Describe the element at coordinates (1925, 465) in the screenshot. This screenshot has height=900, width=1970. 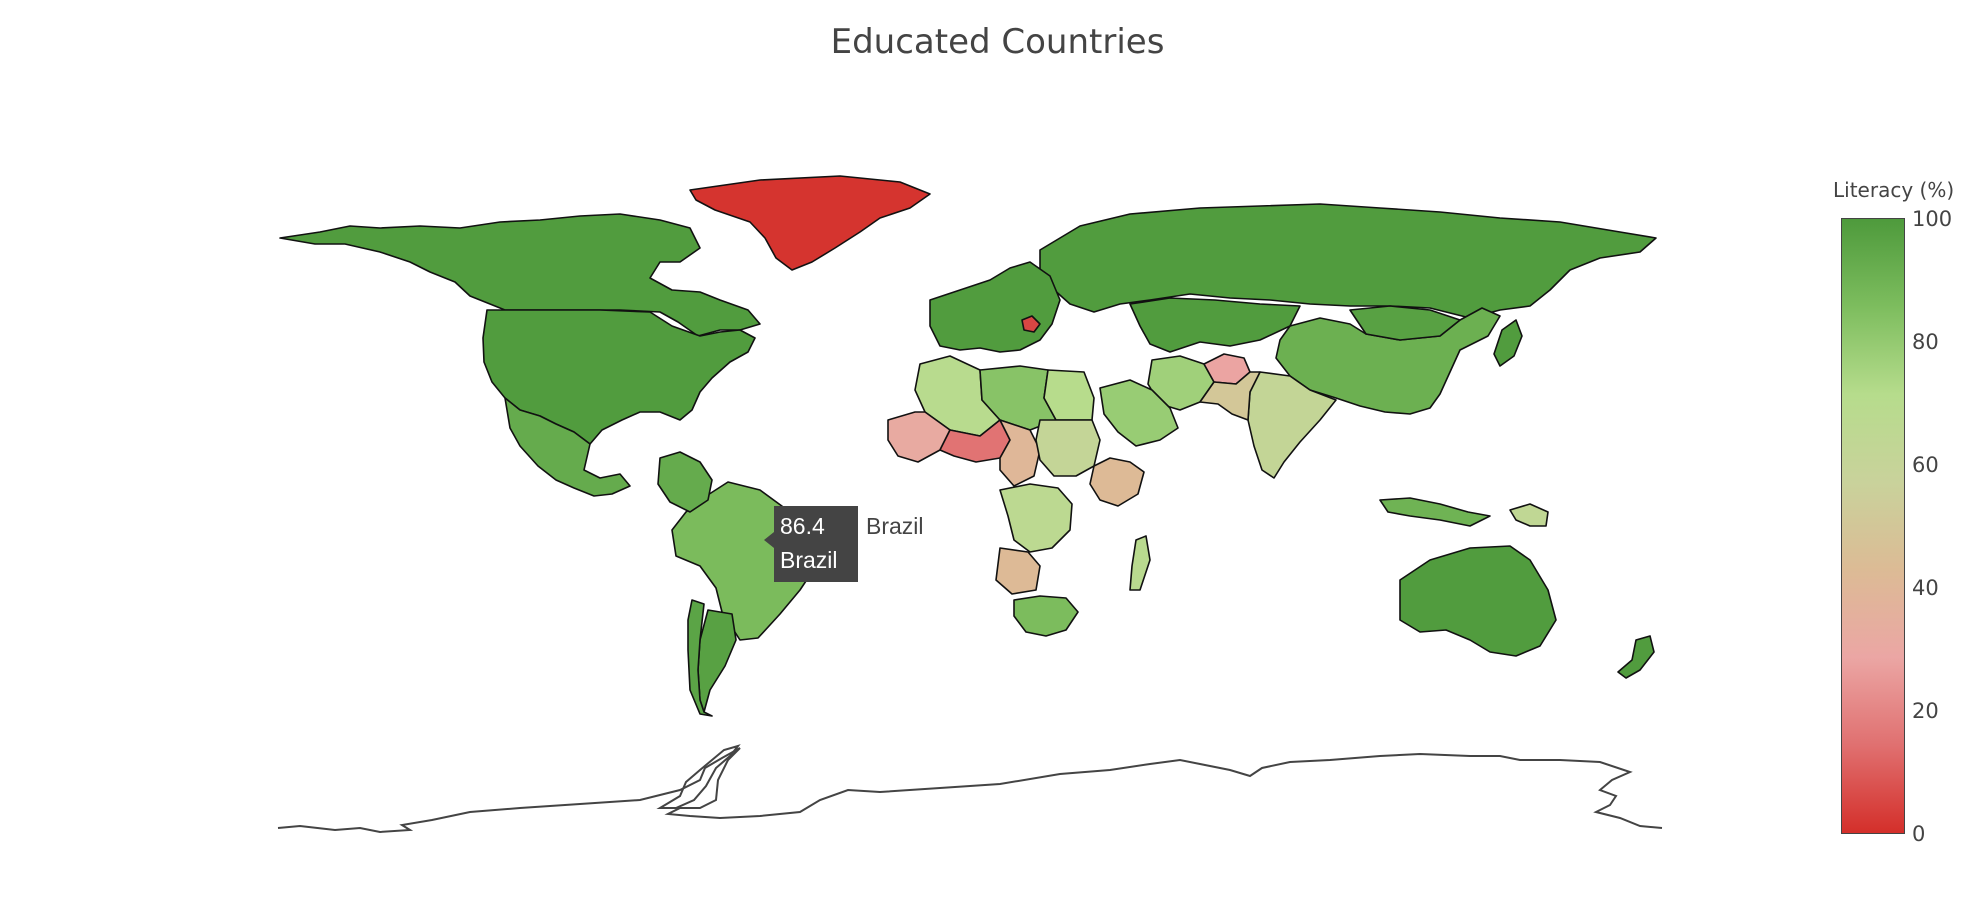
I see `colorbar-tick-60: 60` at that location.